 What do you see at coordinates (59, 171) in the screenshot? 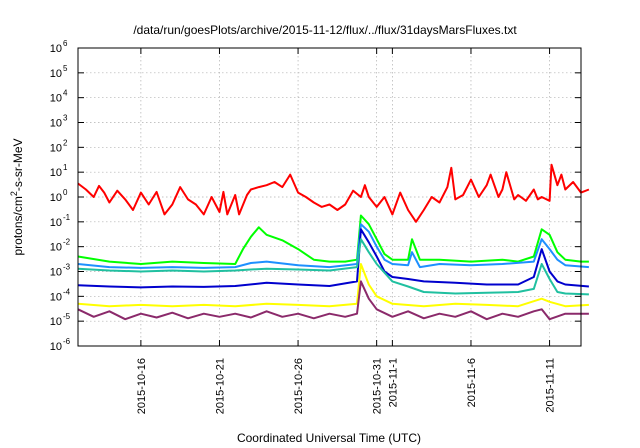
I see `y-tick-label: 10¹` at bounding box center [59, 171].